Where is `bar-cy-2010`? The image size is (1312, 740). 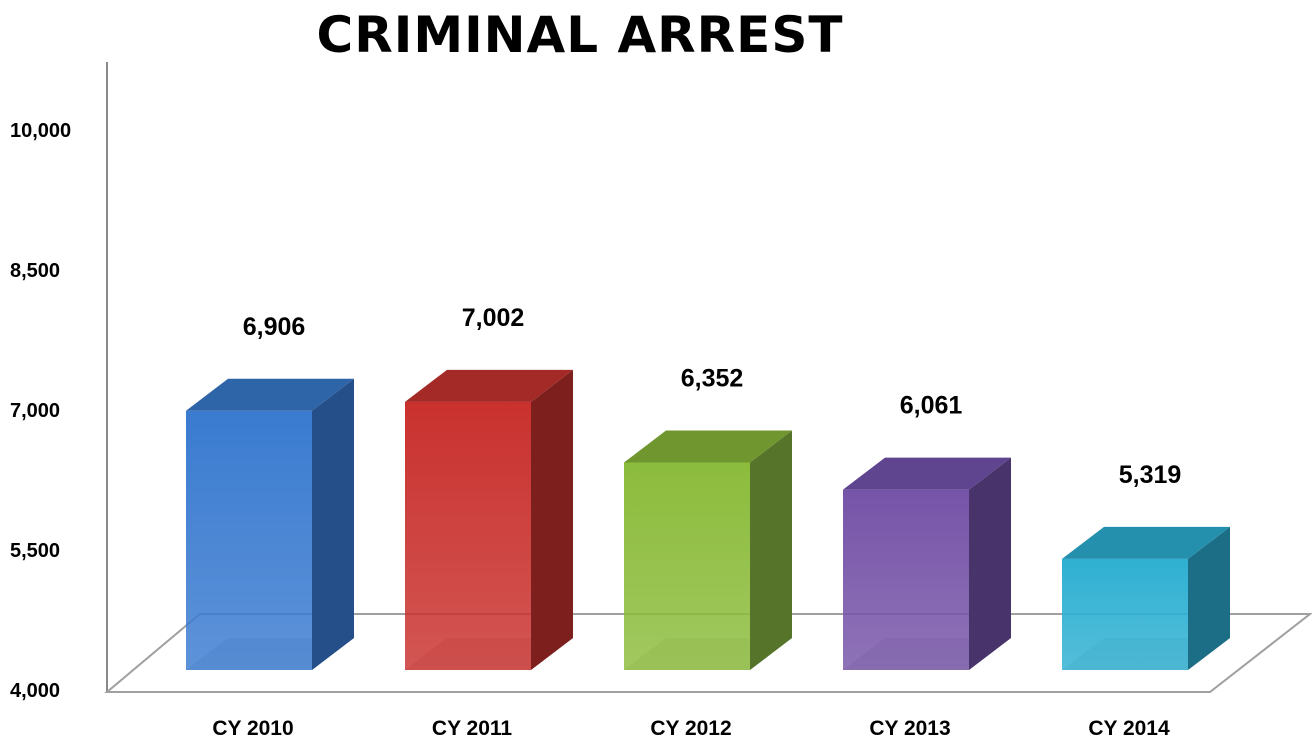 bar-cy-2010 is located at coordinates (270, 524).